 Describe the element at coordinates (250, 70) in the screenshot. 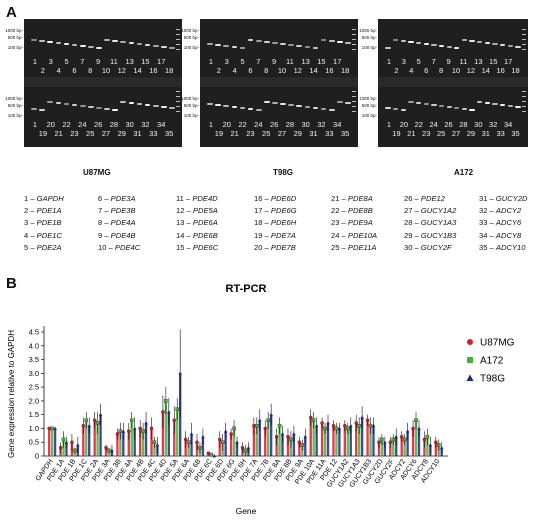

I see `lane-number: 6` at that location.